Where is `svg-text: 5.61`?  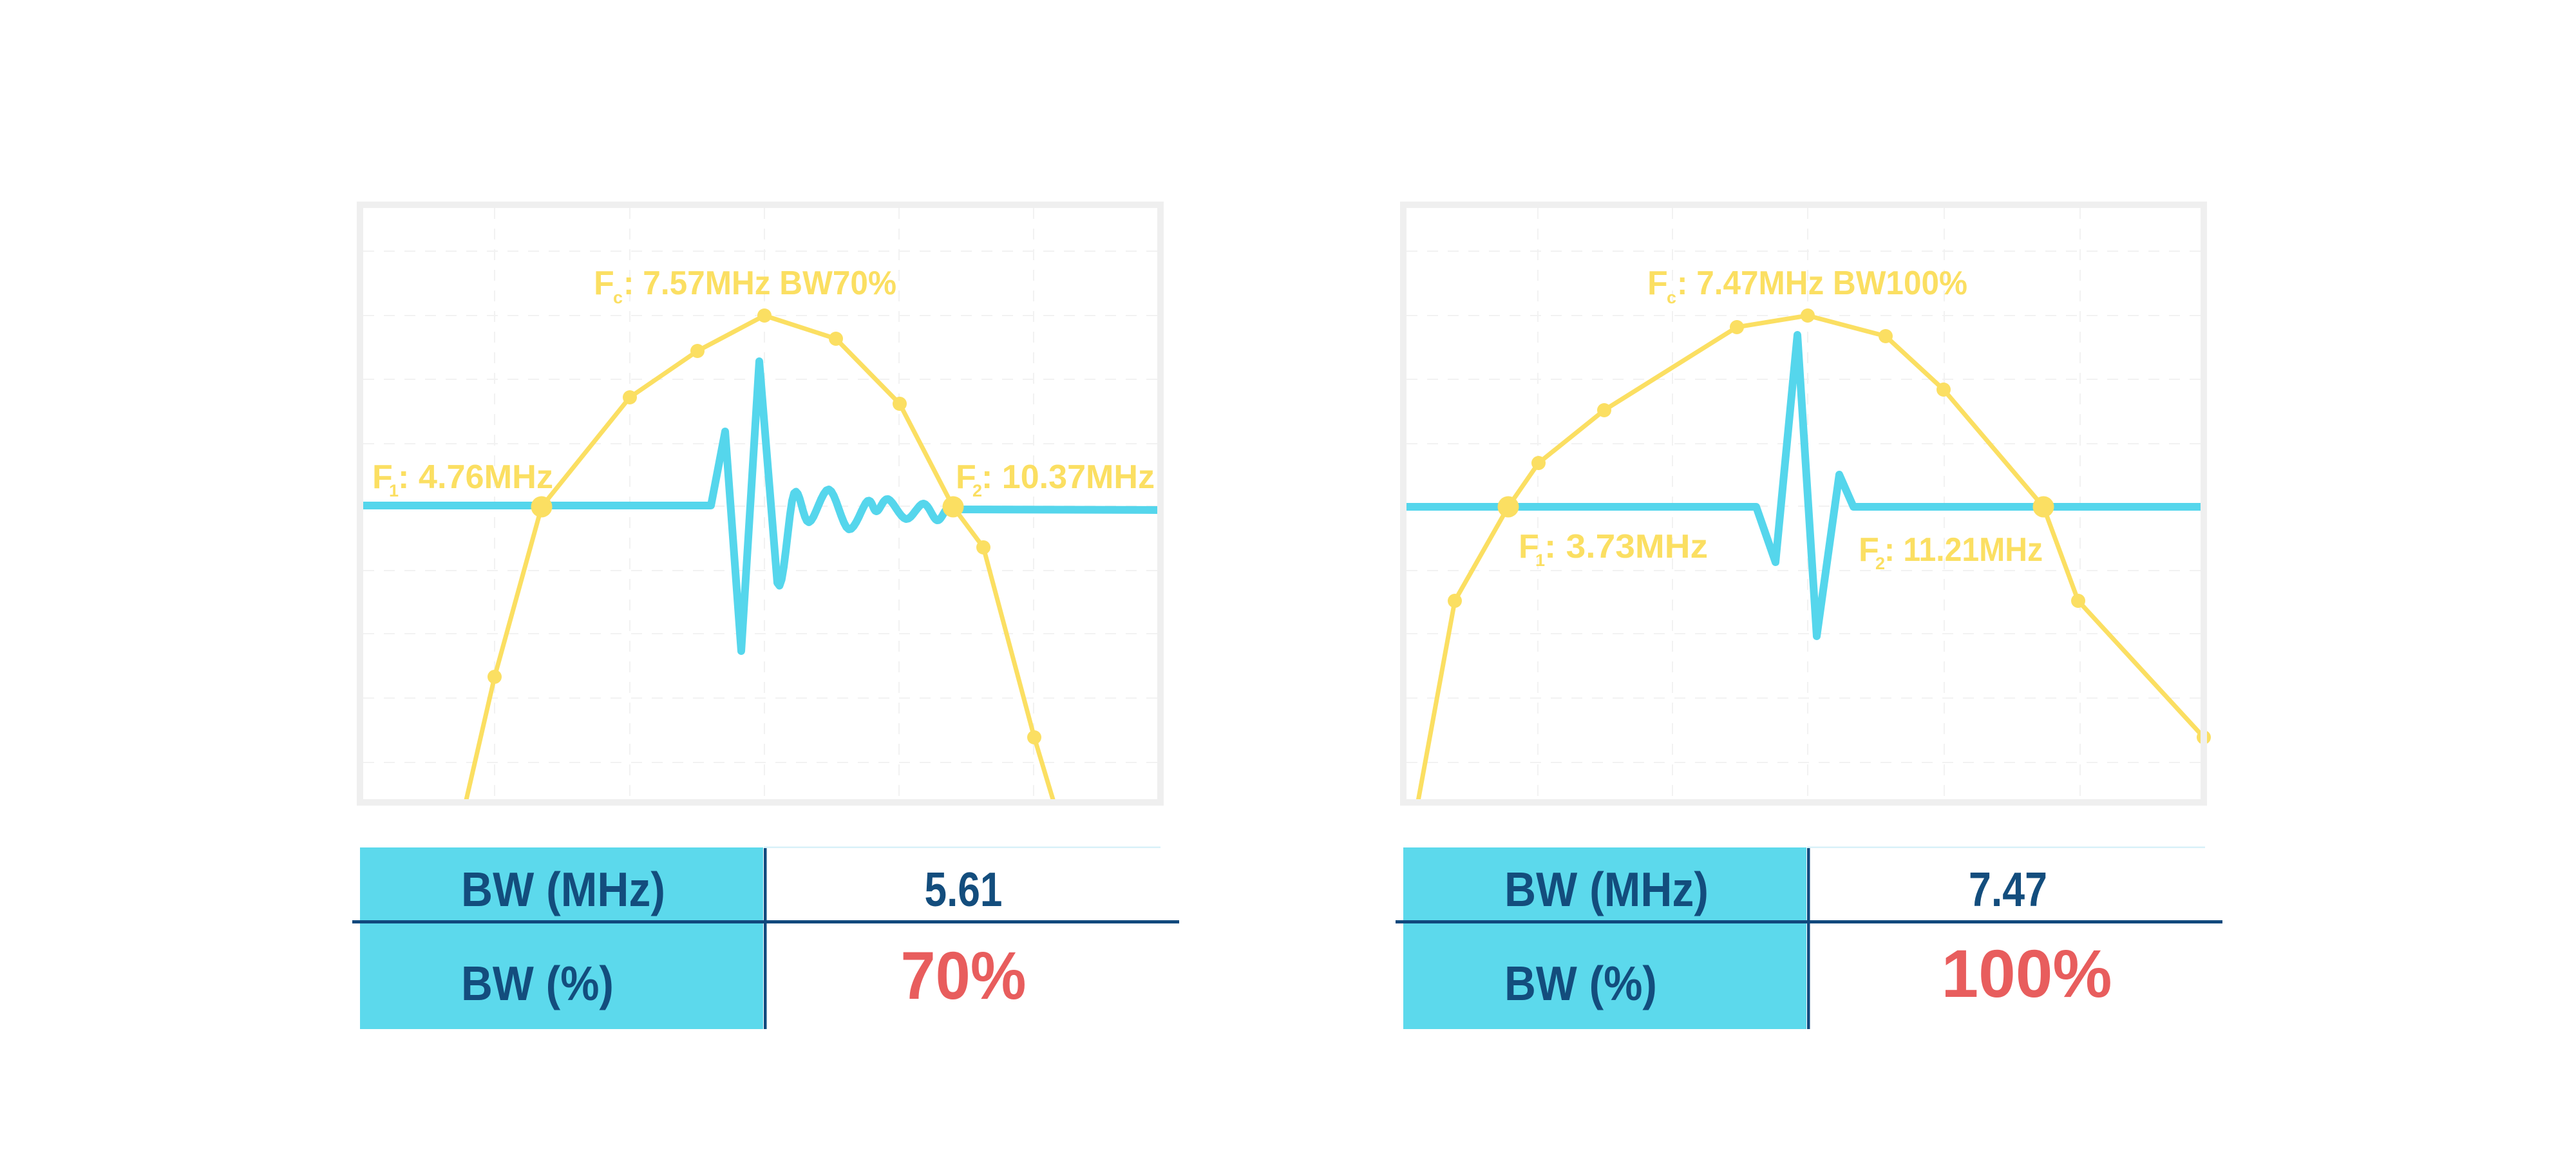 svg-text: 5.61 is located at coordinates (964, 889).